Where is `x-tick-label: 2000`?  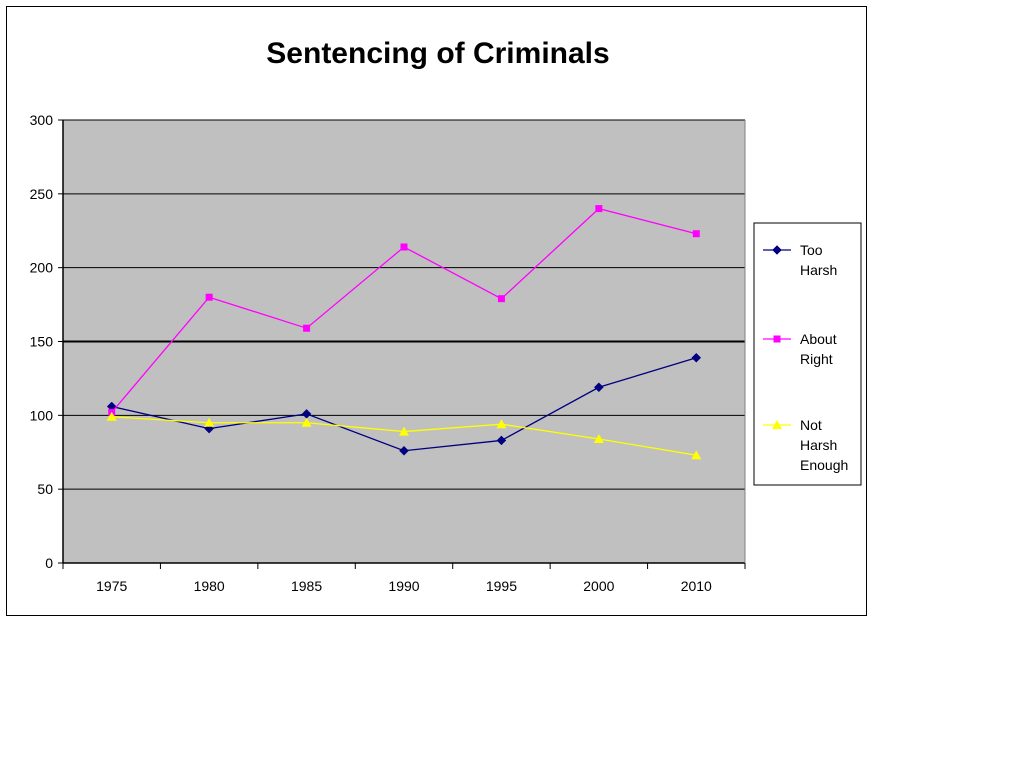
x-tick-label: 2000 is located at coordinates (598, 586).